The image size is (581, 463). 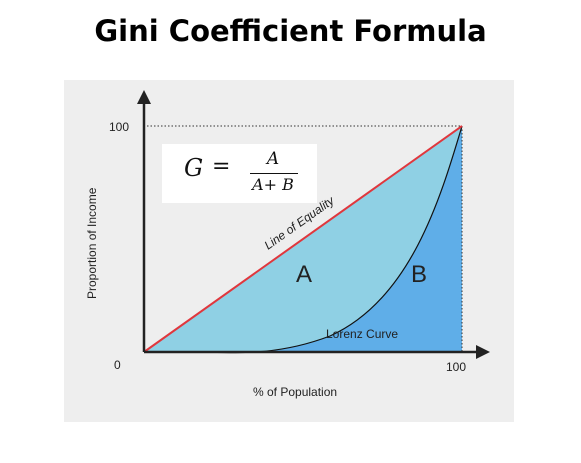 I want to click on y-axis-label: Proportion of Income, so click(x=92, y=243).